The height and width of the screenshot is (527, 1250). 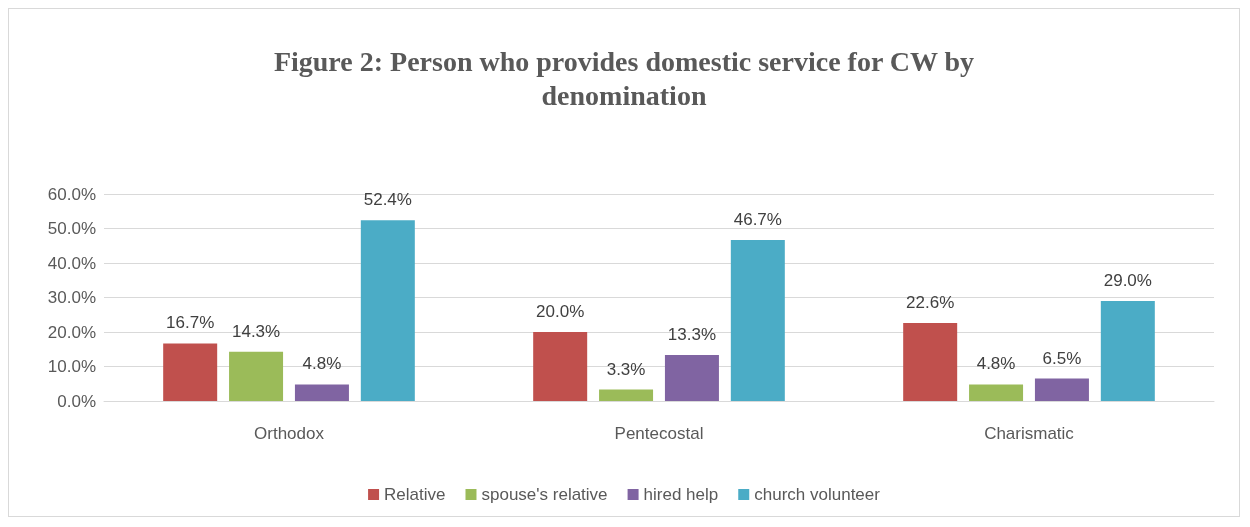 I want to click on y-tick-label: 0.0%, so click(x=76, y=401).